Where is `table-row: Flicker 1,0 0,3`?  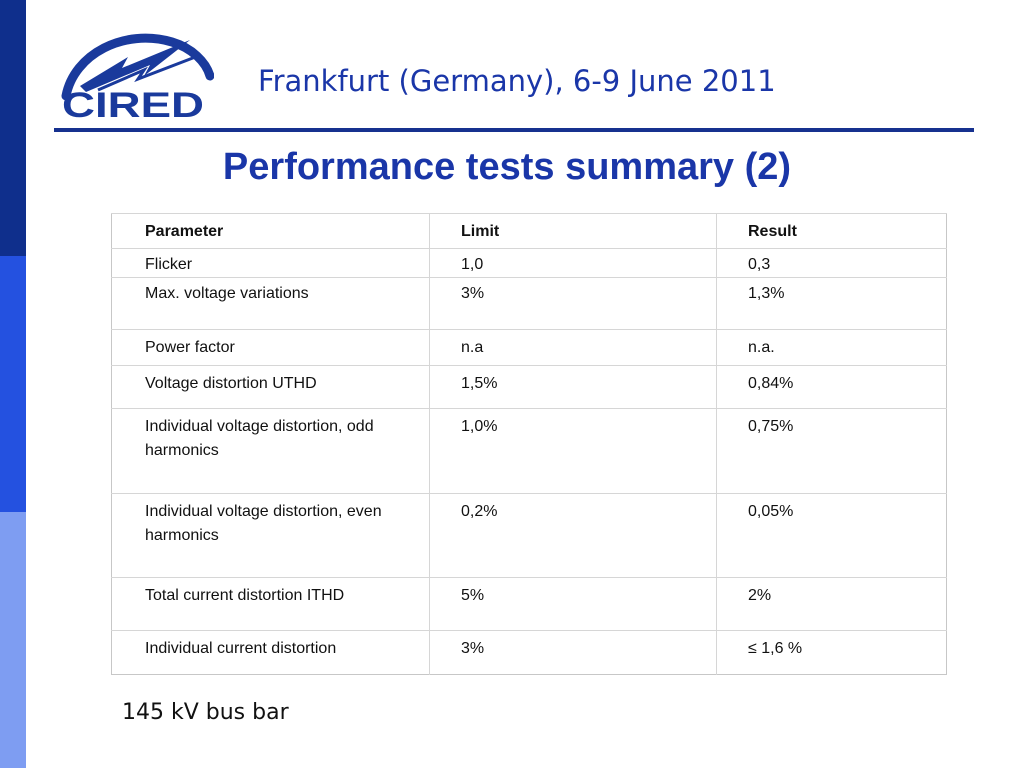
table-row: Flicker 1,0 0,3 is located at coordinates (529, 263).